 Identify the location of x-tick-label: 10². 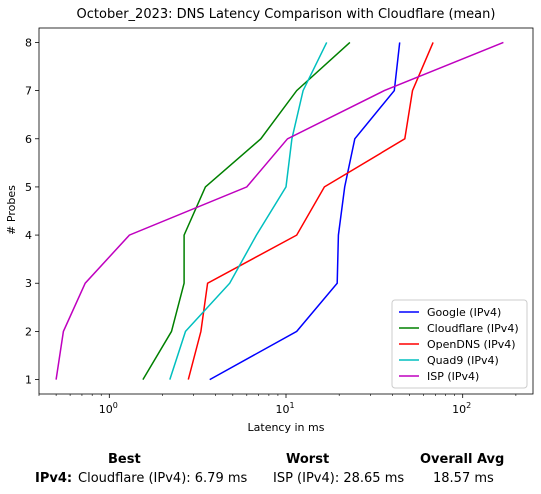
(461, 408).